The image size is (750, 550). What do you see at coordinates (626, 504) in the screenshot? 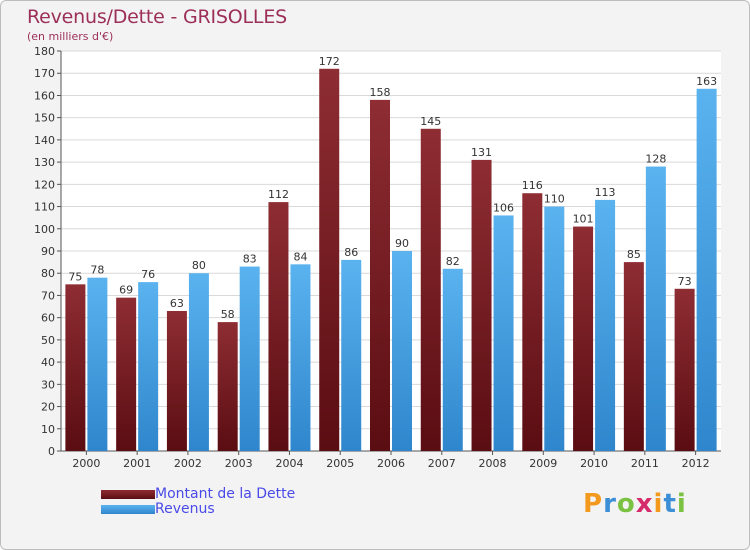
I see `logo-letter: o` at bounding box center [626, 504].